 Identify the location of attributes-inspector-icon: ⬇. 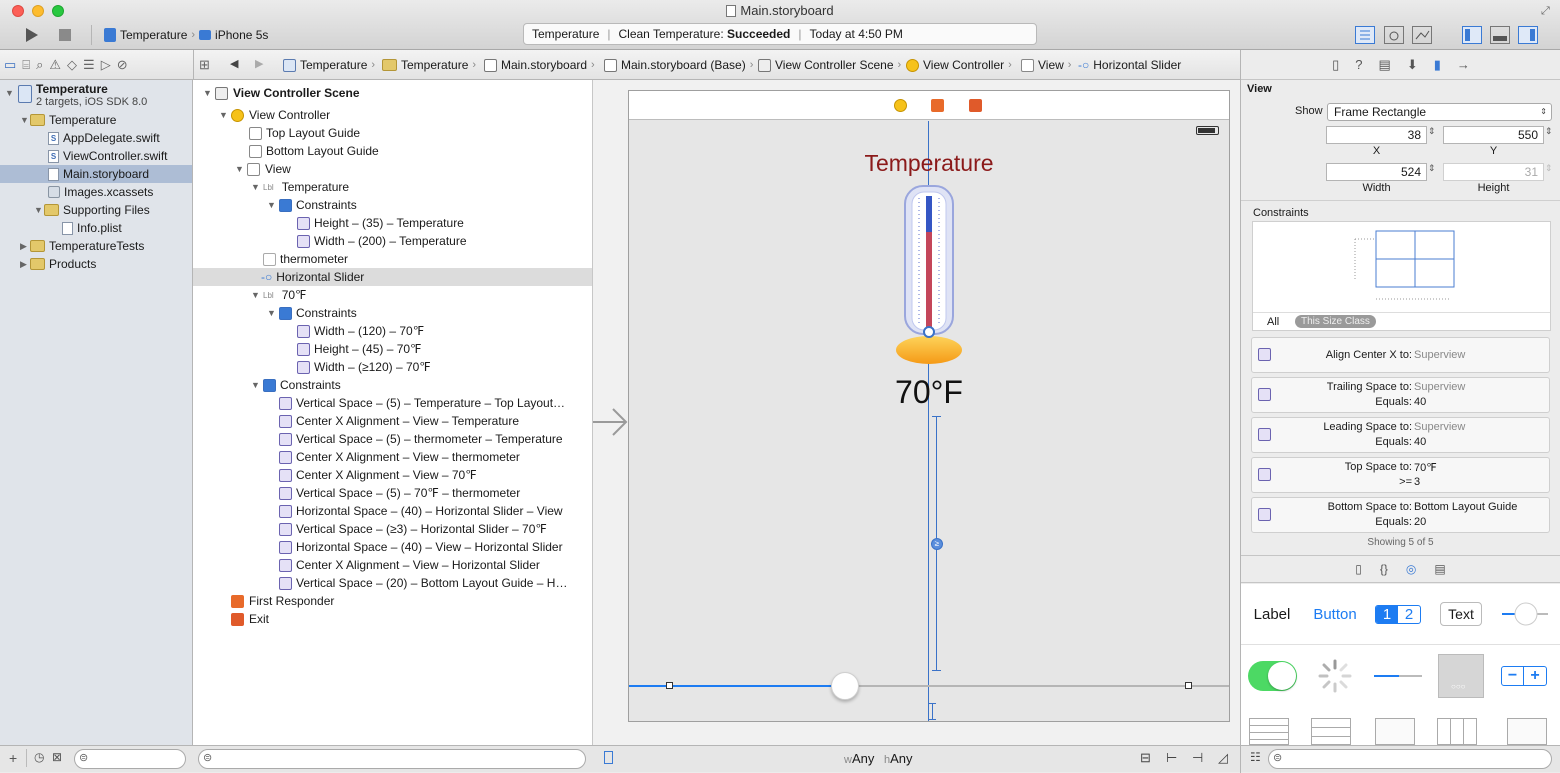
(1412, 64).